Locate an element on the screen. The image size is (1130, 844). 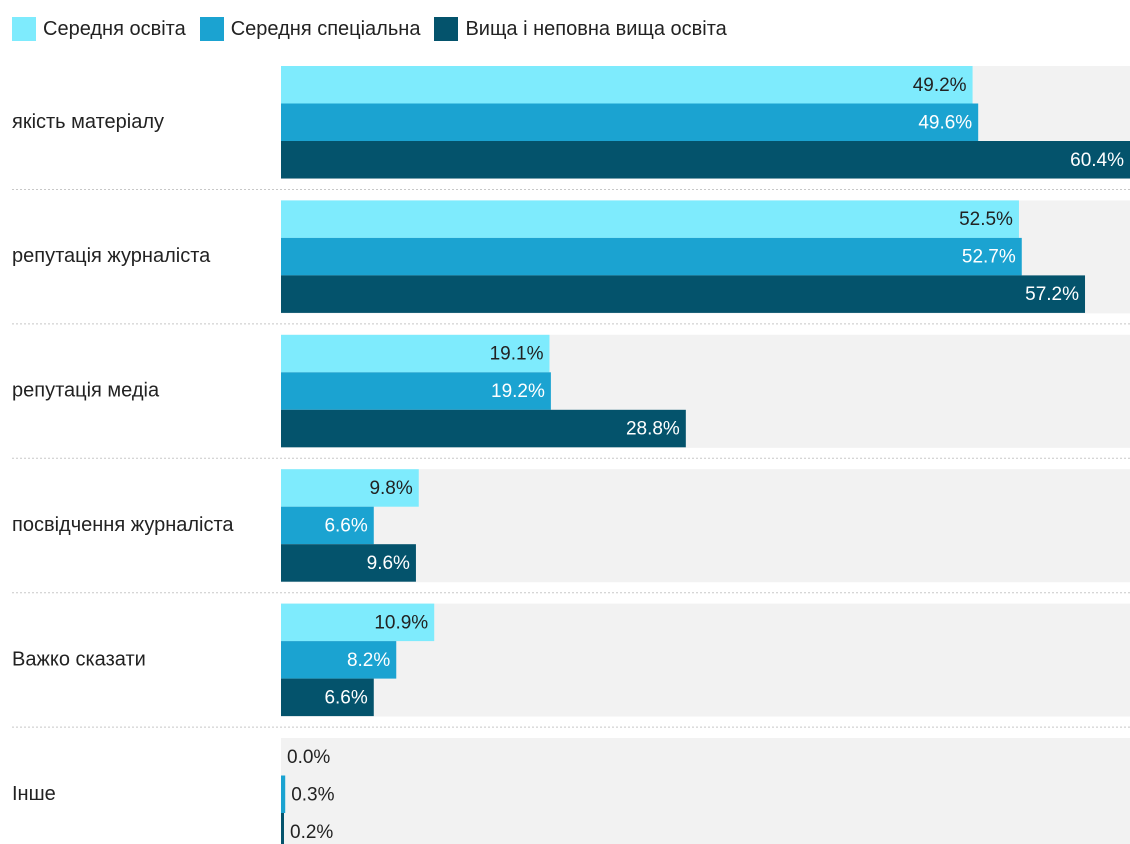
category-label: репутація медіа is located at coordinates (86, 391).